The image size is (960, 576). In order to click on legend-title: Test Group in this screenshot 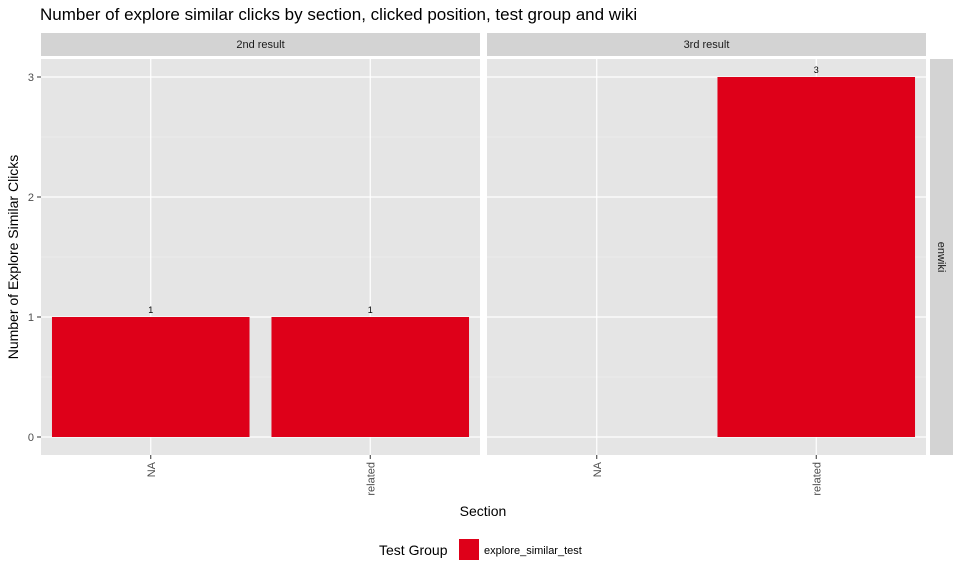, I will do `click(413, 550)`.